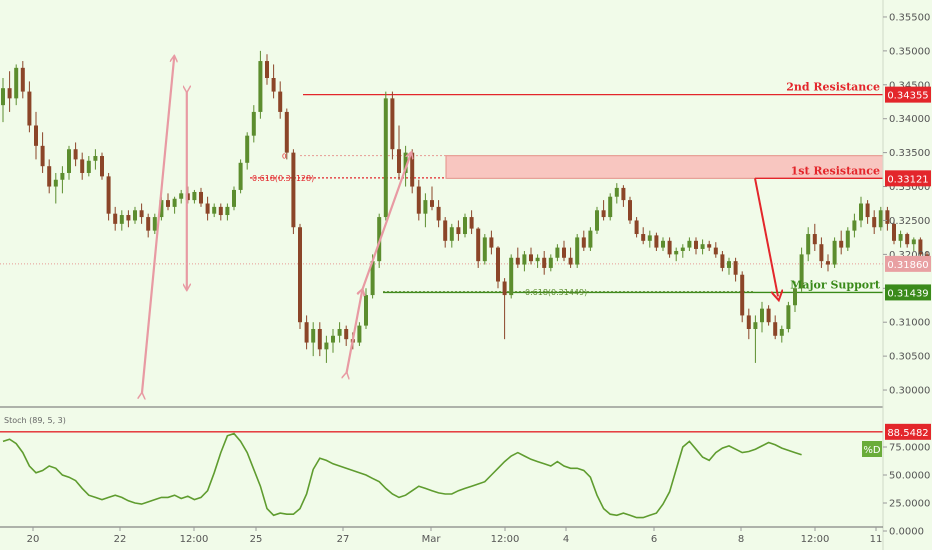 This screenshot has width=932, height=550. What do you see at coordinates (402, 475) in the screenshot?
I see `stoch-line` at bounding box center [402, 475].